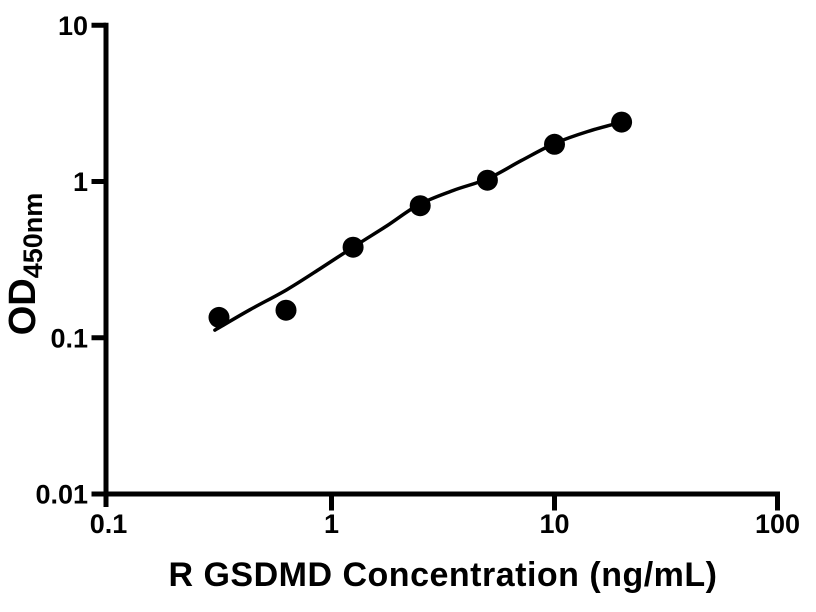 The height and width of the screenshot is (612, 816). What do you see at coordinates (73, 26) in the screenshot?
I see `y-tick-label: 10` at bounding box center [73, 26].